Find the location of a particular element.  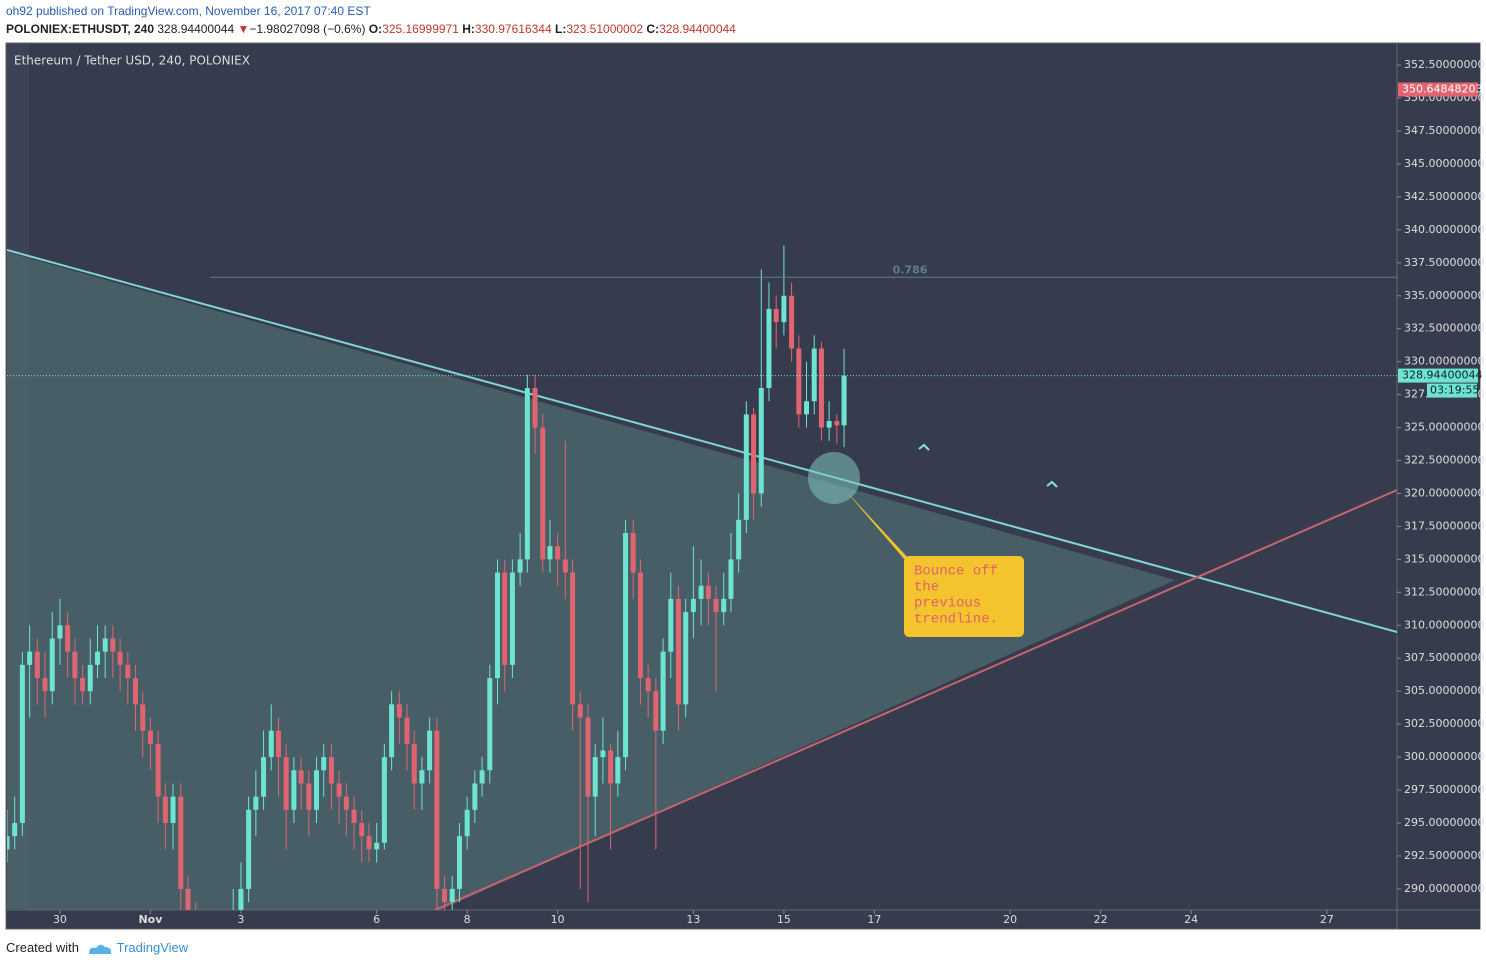

last-price-label: 328.94400044 is located at coordinates (1442, 375).